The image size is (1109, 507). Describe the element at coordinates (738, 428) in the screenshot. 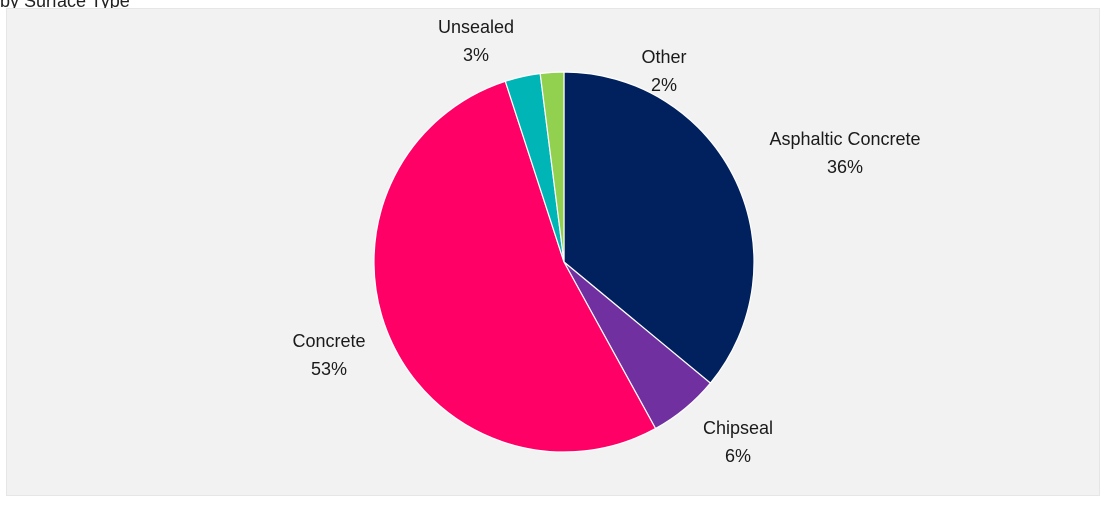

I see `slice-label-name: Chipseal` at that location.